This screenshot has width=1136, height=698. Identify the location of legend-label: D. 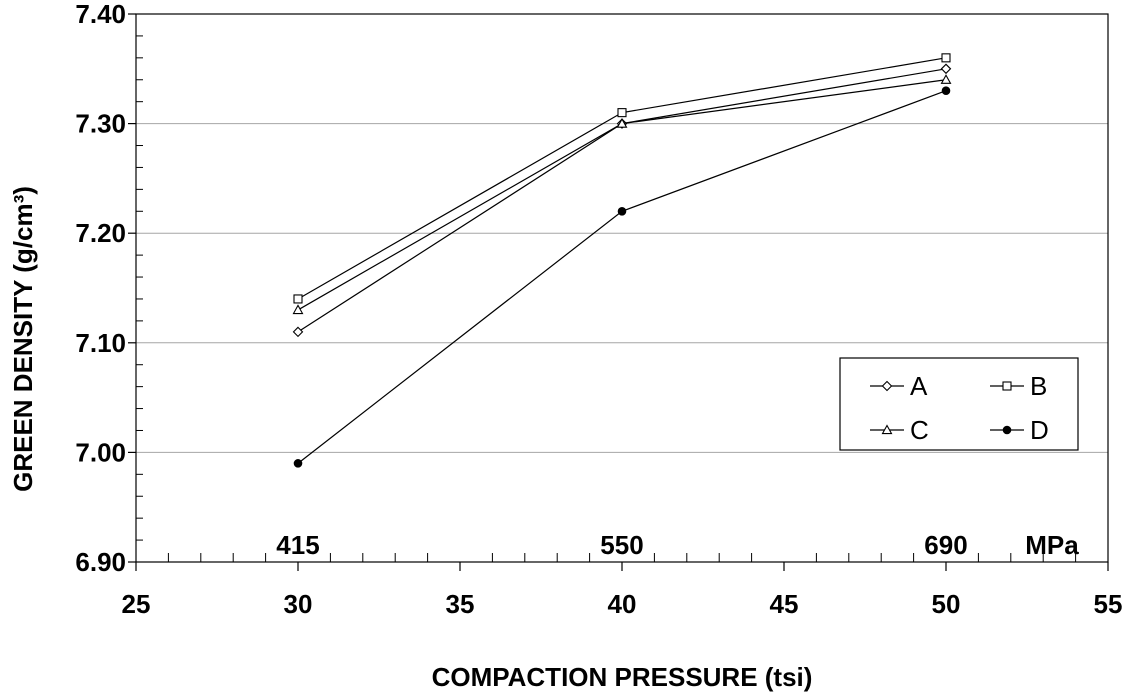
(1039, 430).